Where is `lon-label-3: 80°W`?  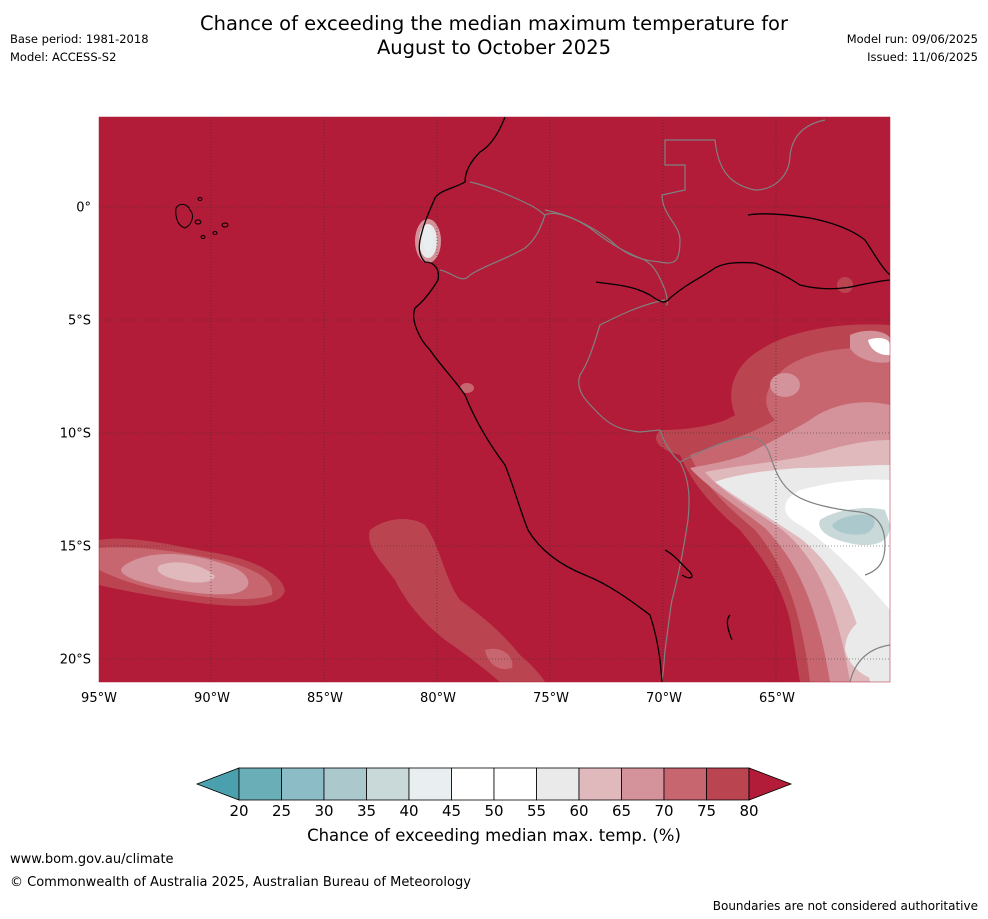 lon-label-3: 80°W is located at coordinates (438, 698).